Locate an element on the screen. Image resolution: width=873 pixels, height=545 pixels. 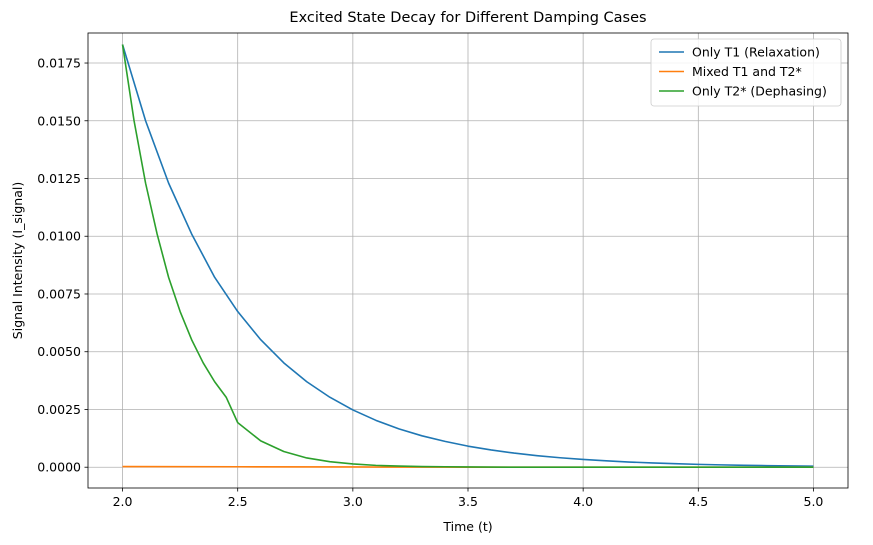
y-tick-label: 0.0025 is located at coordinates (59, 409).